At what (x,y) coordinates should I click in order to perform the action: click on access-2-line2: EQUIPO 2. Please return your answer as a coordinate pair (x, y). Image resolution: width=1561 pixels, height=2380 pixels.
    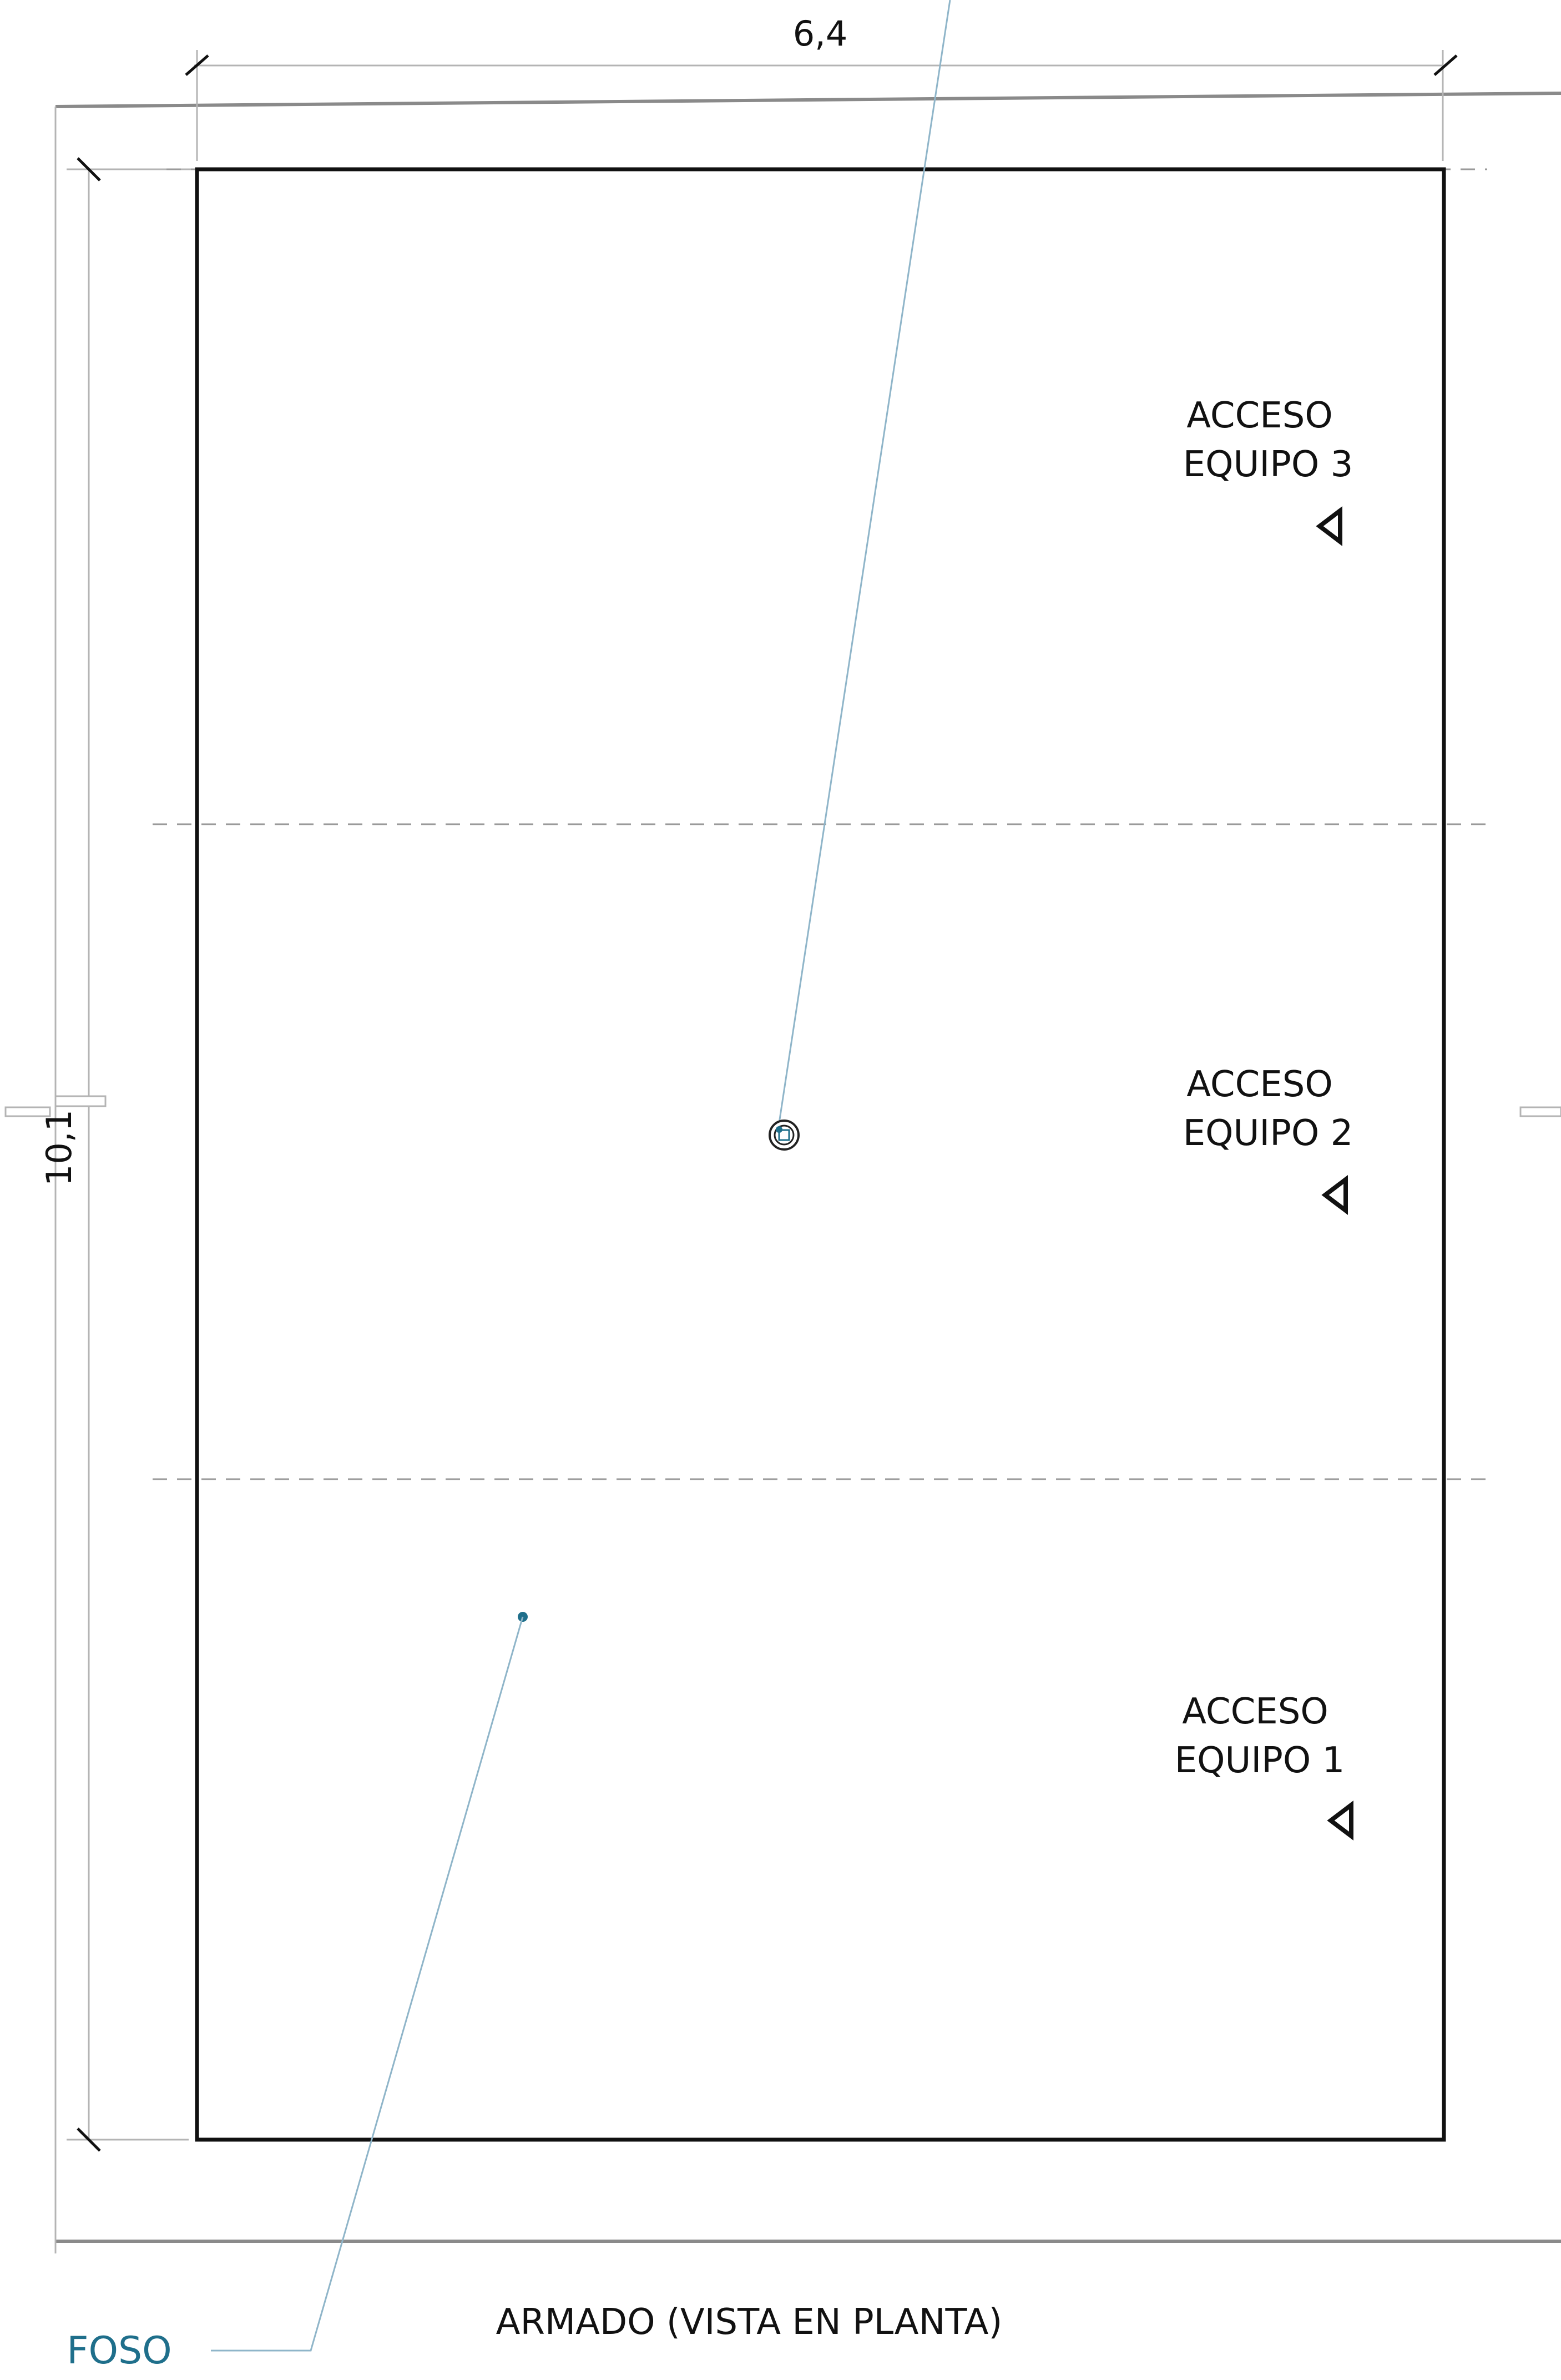
    Looking at the image, I should click on (1268, 1133).